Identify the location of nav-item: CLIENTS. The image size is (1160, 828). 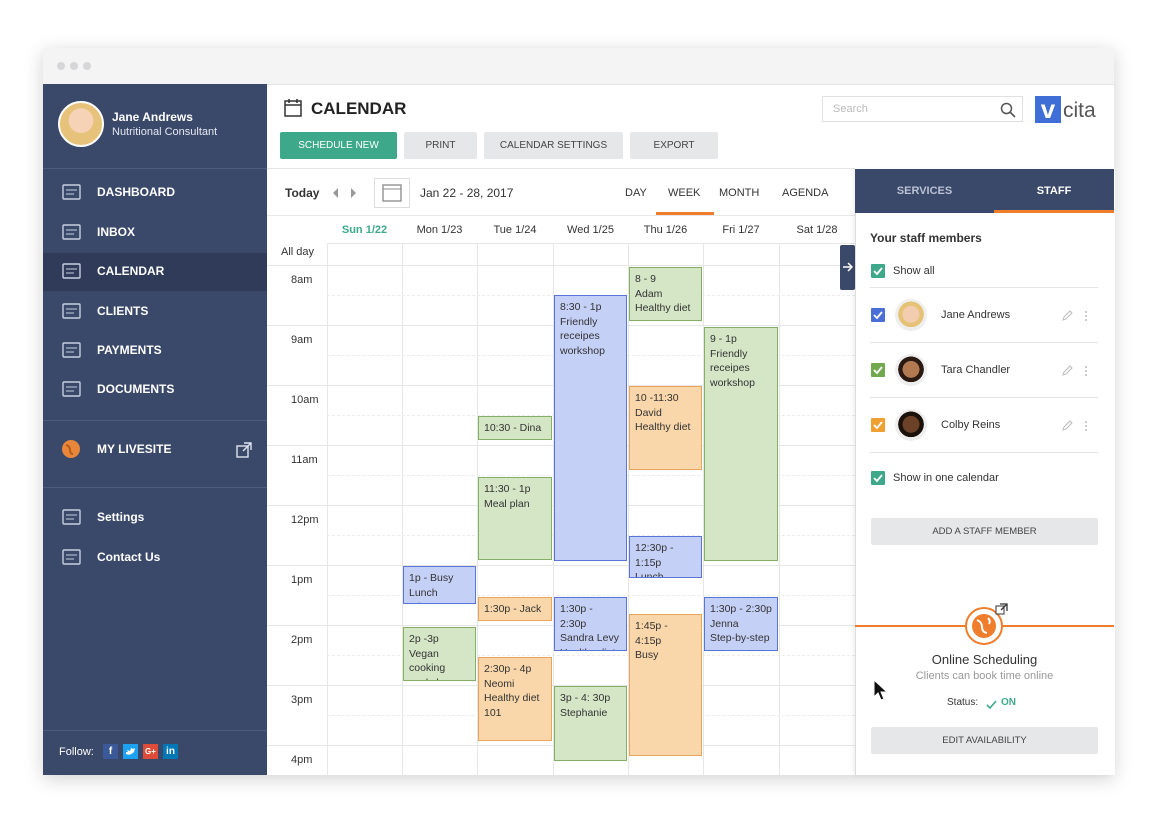
(123, 311).